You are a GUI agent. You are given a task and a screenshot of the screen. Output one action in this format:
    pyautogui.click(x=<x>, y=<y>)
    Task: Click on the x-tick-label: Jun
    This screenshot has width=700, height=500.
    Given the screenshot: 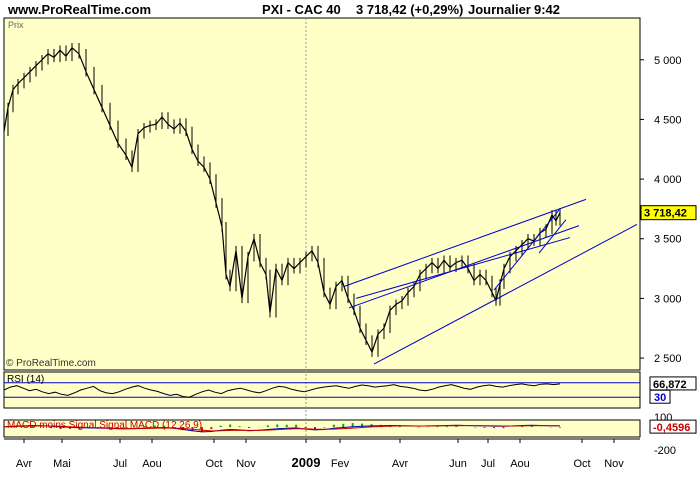 What is the action you would take?
    pyautogui.click(x=458, y=464)
    